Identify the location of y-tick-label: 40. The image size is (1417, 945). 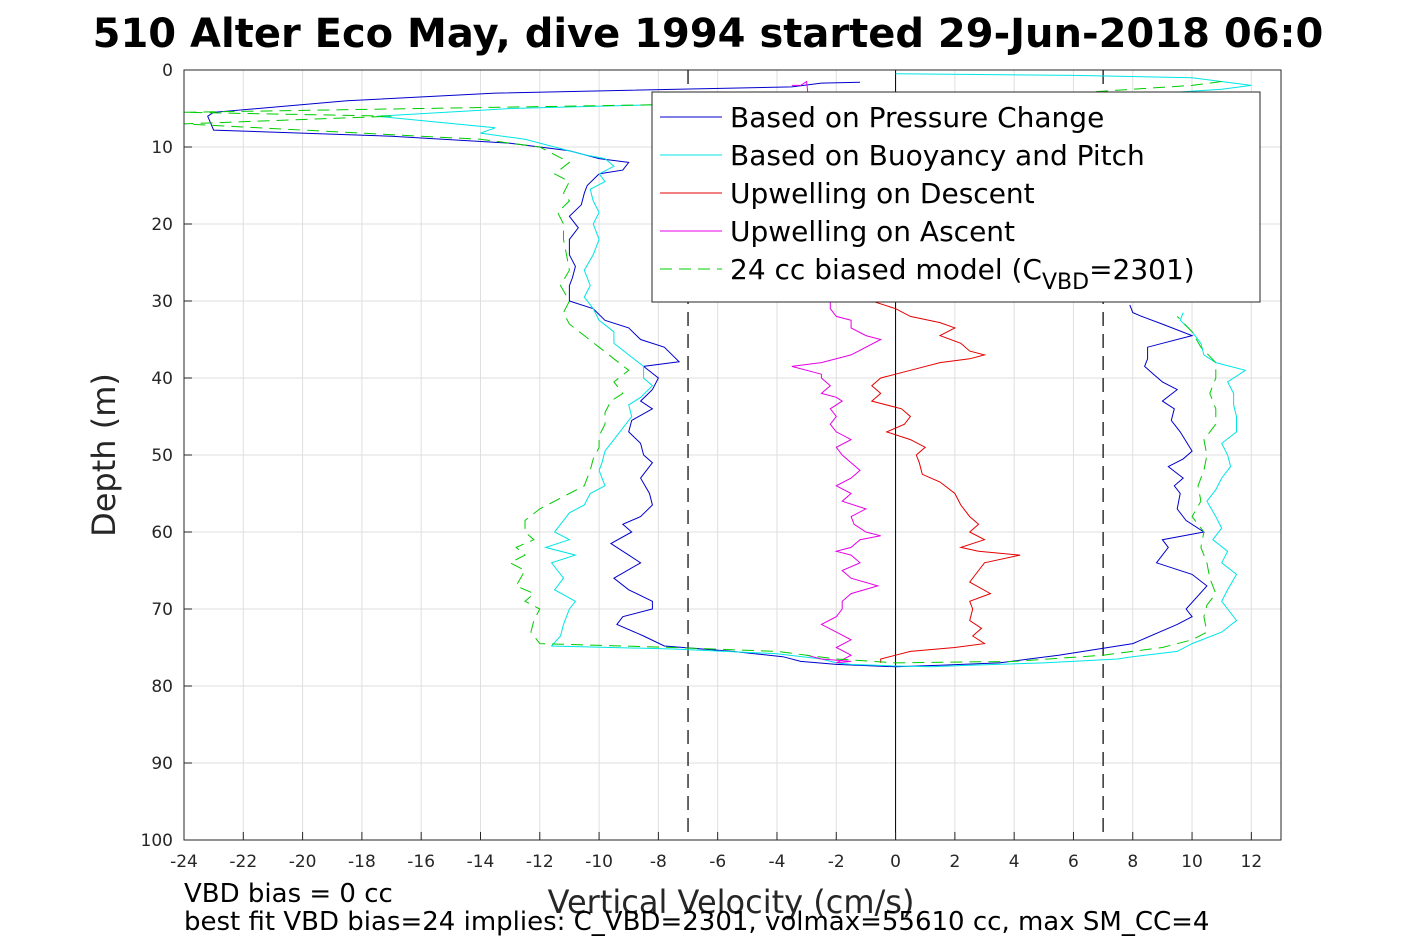
(162, 379).